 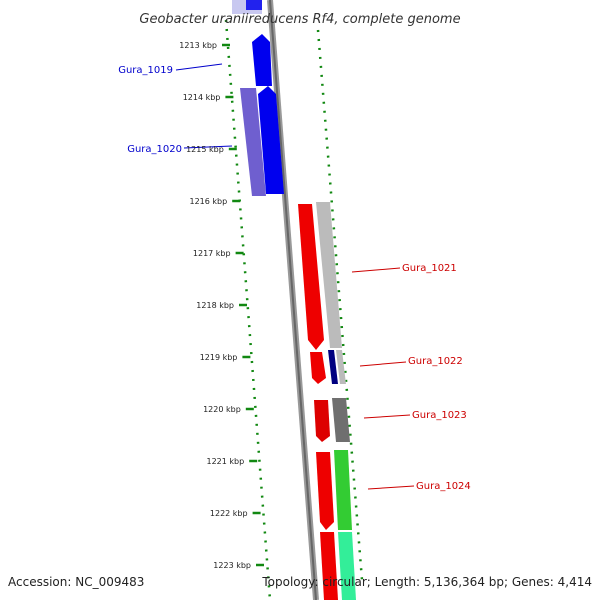 I want to click on gene-gura-1022-cog, so click(x=333, y=367).